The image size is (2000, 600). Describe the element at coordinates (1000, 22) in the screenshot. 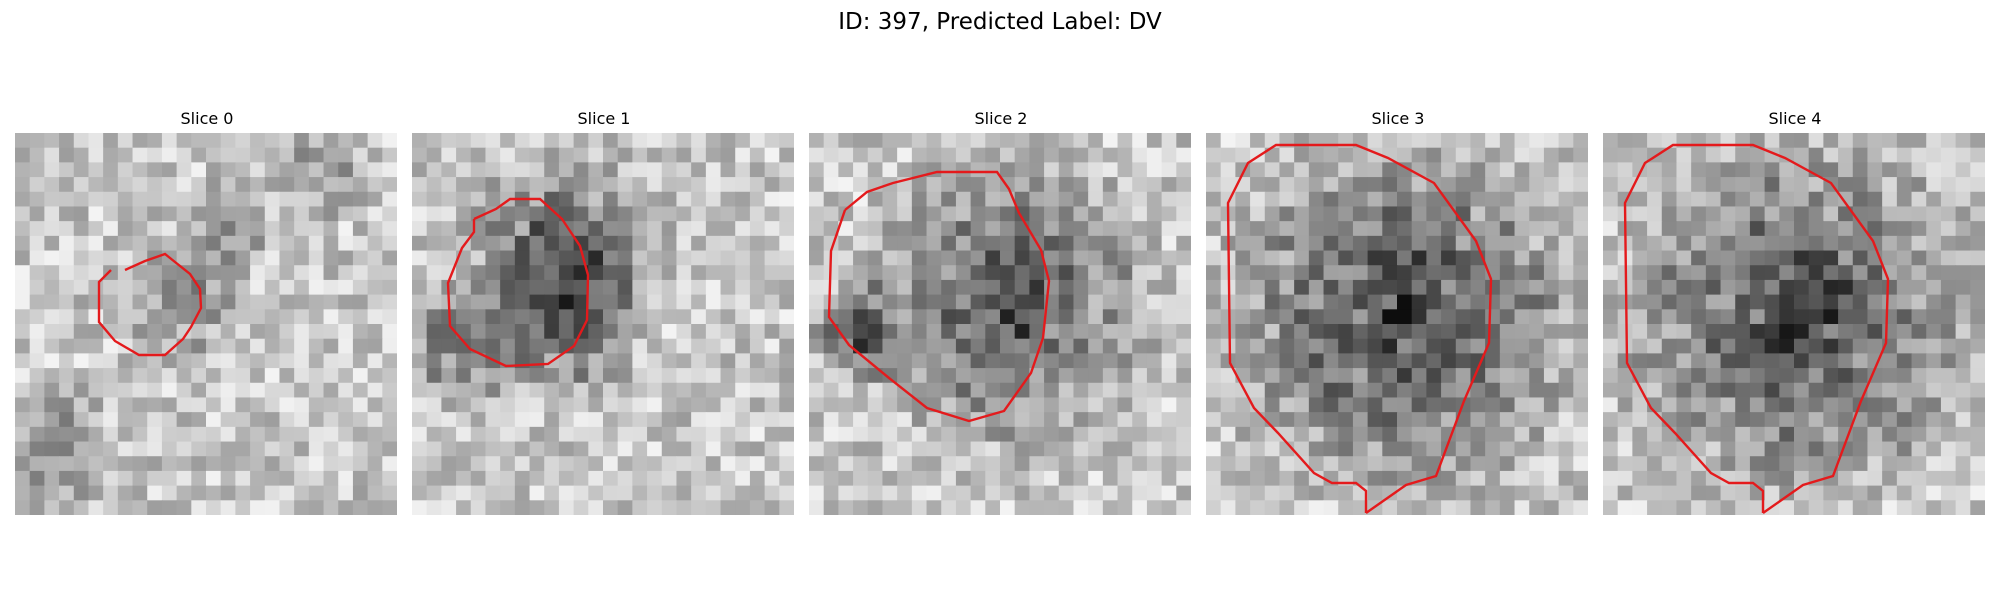

I see `figure-title: ID: 397, Predicted Label: DV` at that location.